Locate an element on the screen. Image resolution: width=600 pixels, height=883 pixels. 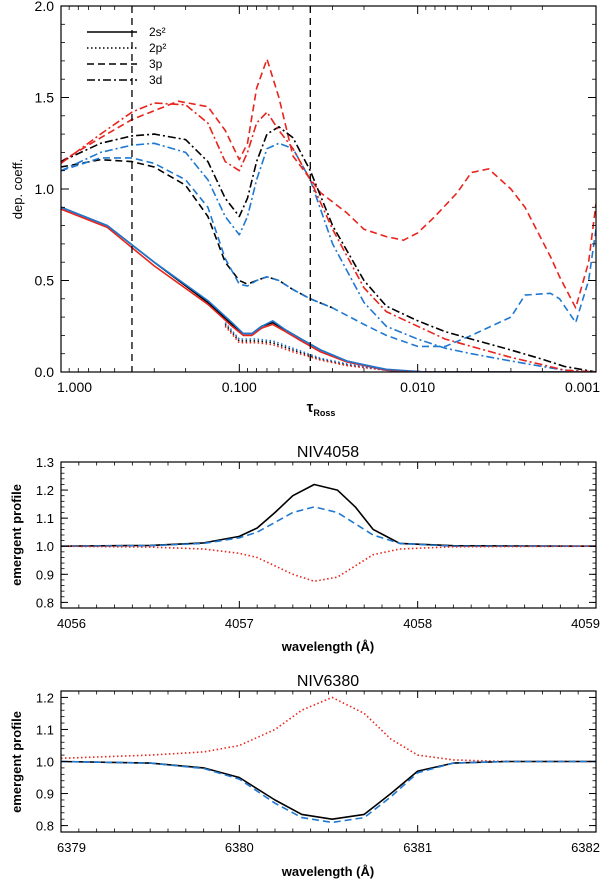
series-line-3p-black is located at coordinates (197, 233).